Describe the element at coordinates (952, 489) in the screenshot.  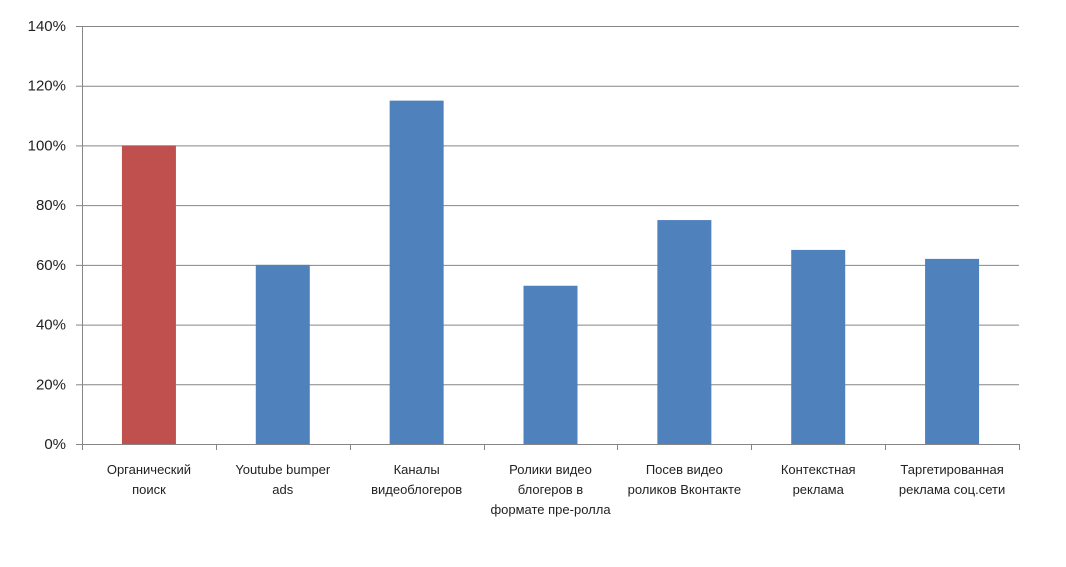
I see `x-category-label-line: реклама соц.сети` at that location.